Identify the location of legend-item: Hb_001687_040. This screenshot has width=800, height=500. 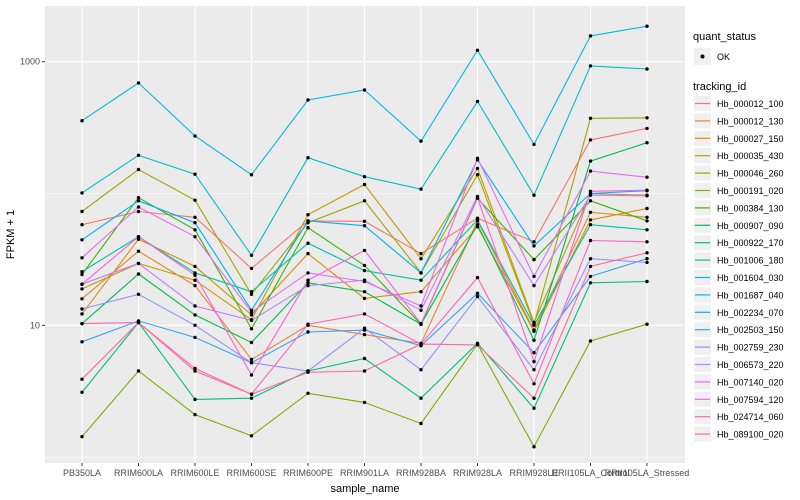
(739, 295).